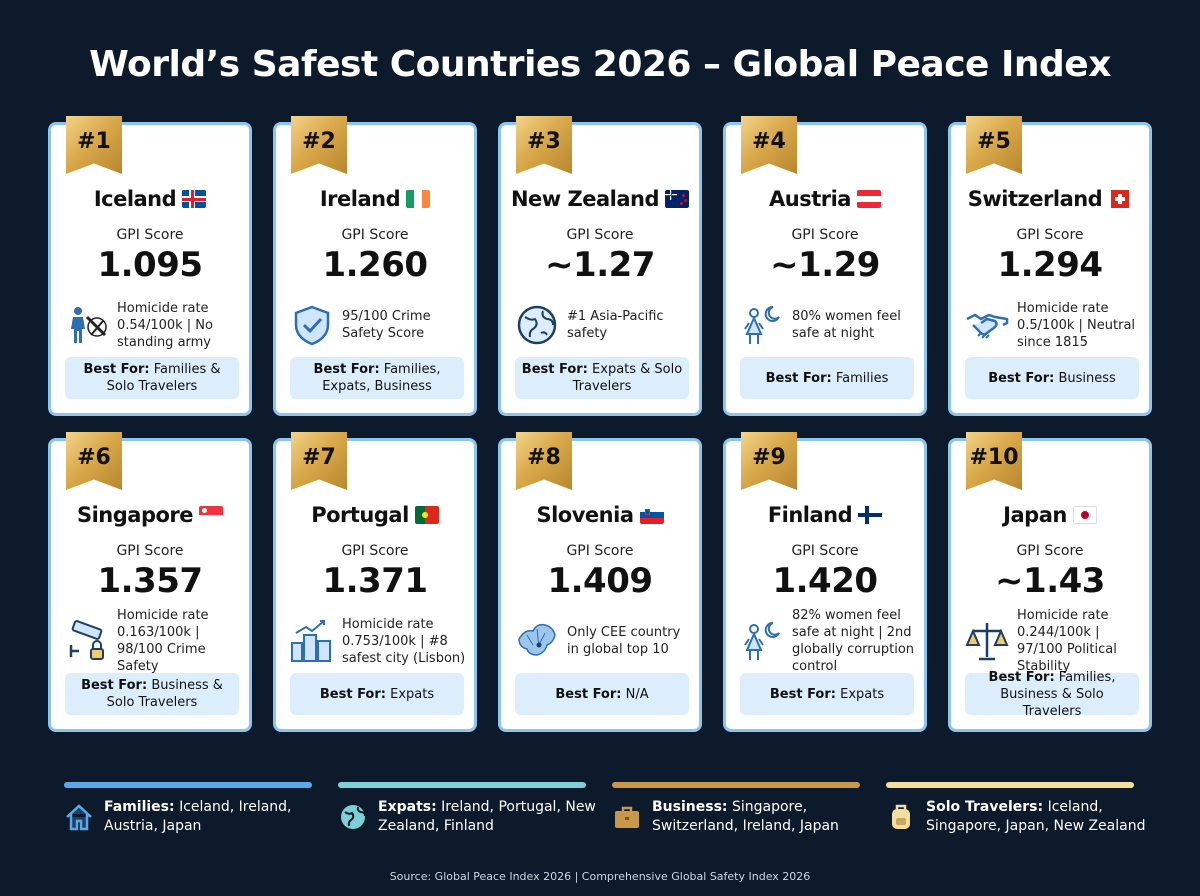 This screenshot has height=896, width=1200. What do you see at coordinates (1036, 816) in the screenshot?
I see `legend-countries: Iceland, Singapore, Japan, New Zealand` at bounding box center [1036, 816].